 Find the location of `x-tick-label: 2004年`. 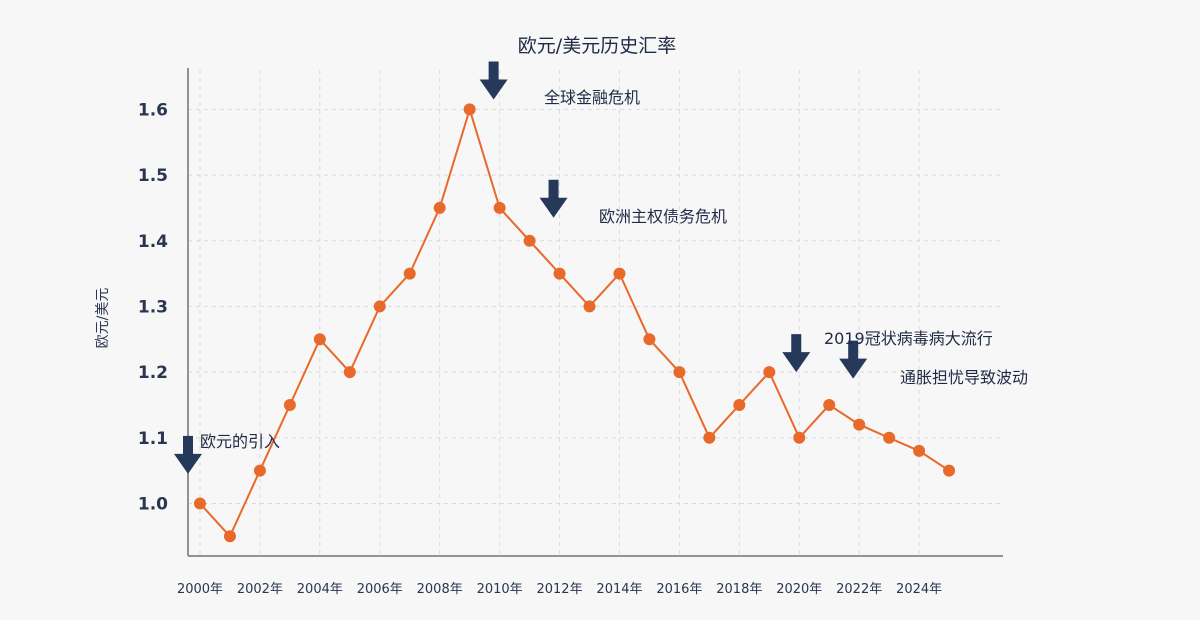

x-tick-label: 2004年 is located at coordinates (320, 589).